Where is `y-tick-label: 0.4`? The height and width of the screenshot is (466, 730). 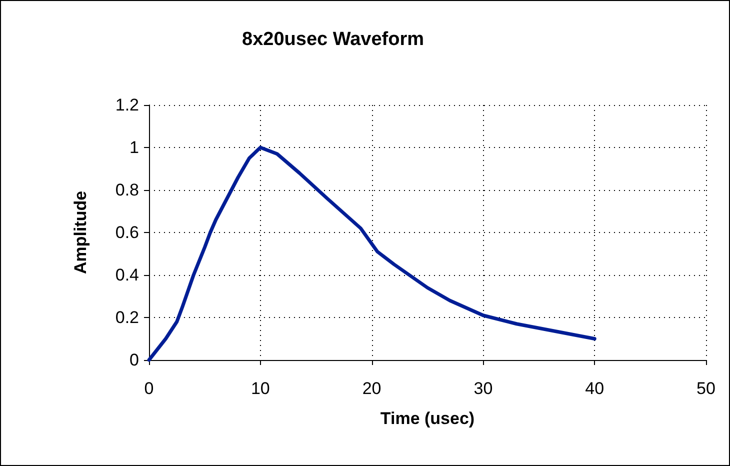
y-tick-label: 0.4 is located at coordinates (127, 275).